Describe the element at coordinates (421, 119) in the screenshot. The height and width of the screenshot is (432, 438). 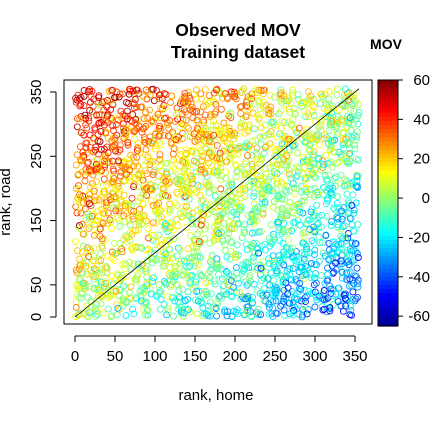
I see `colorbar-tick-label: 40` at that location.